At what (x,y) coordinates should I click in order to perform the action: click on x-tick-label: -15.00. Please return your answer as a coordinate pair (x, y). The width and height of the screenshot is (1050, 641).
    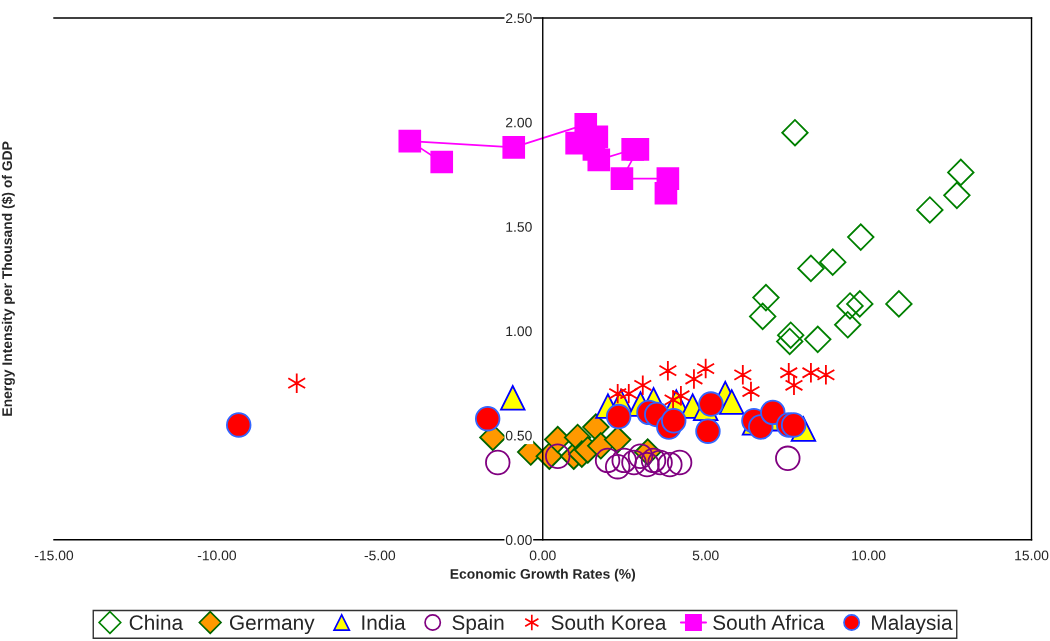
    Looking at the image, I should click on (54, 555).